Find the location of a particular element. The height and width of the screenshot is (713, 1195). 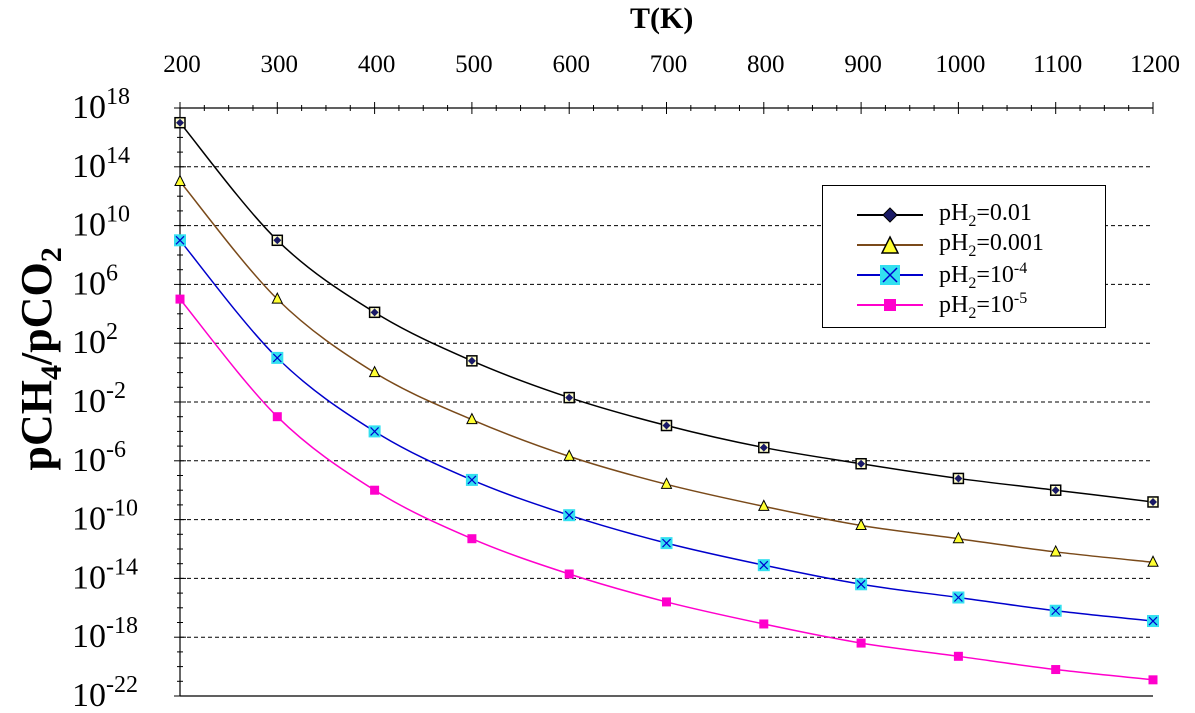

x-tick-label: 500 is located at coordinates (474, 64).